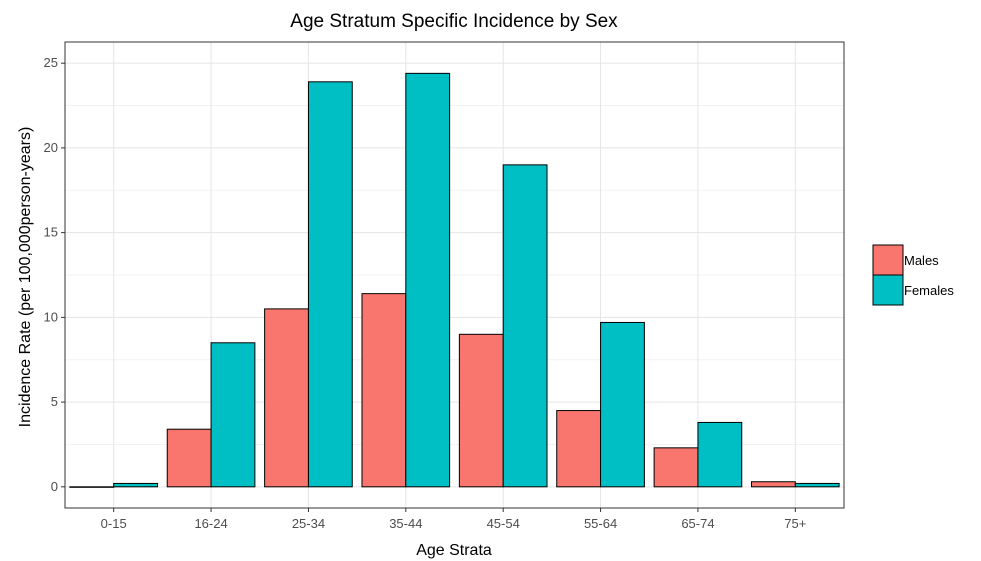  I want to click on y-tick-label: 25, so click(51, 62).